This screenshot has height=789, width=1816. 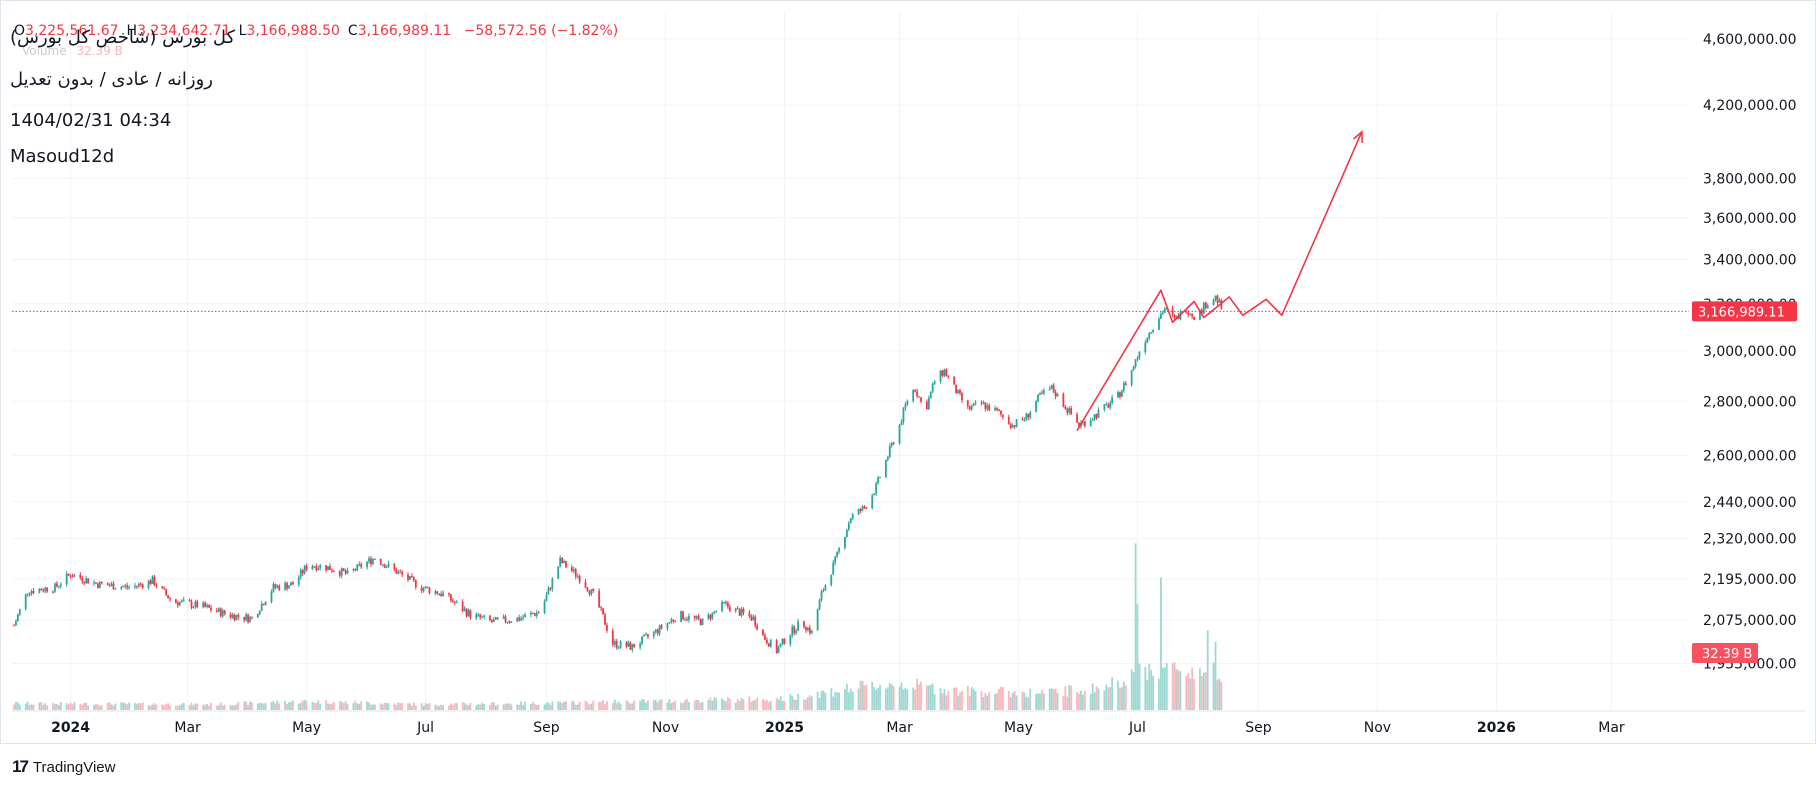 I want to click on tradingview-brand: 17 TradingView, so click(x=63, y=767).